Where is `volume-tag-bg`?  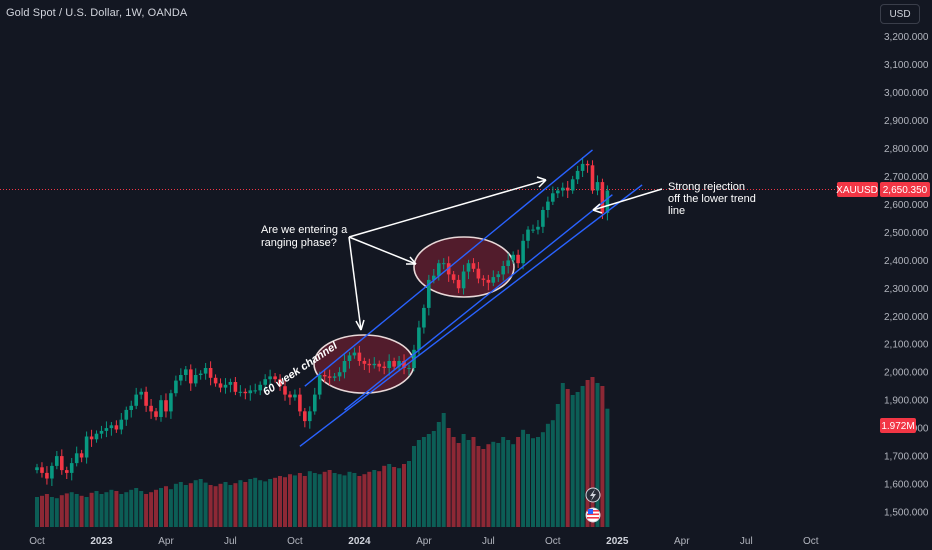 volume-tag-bg is located at coordinates (898, 425).